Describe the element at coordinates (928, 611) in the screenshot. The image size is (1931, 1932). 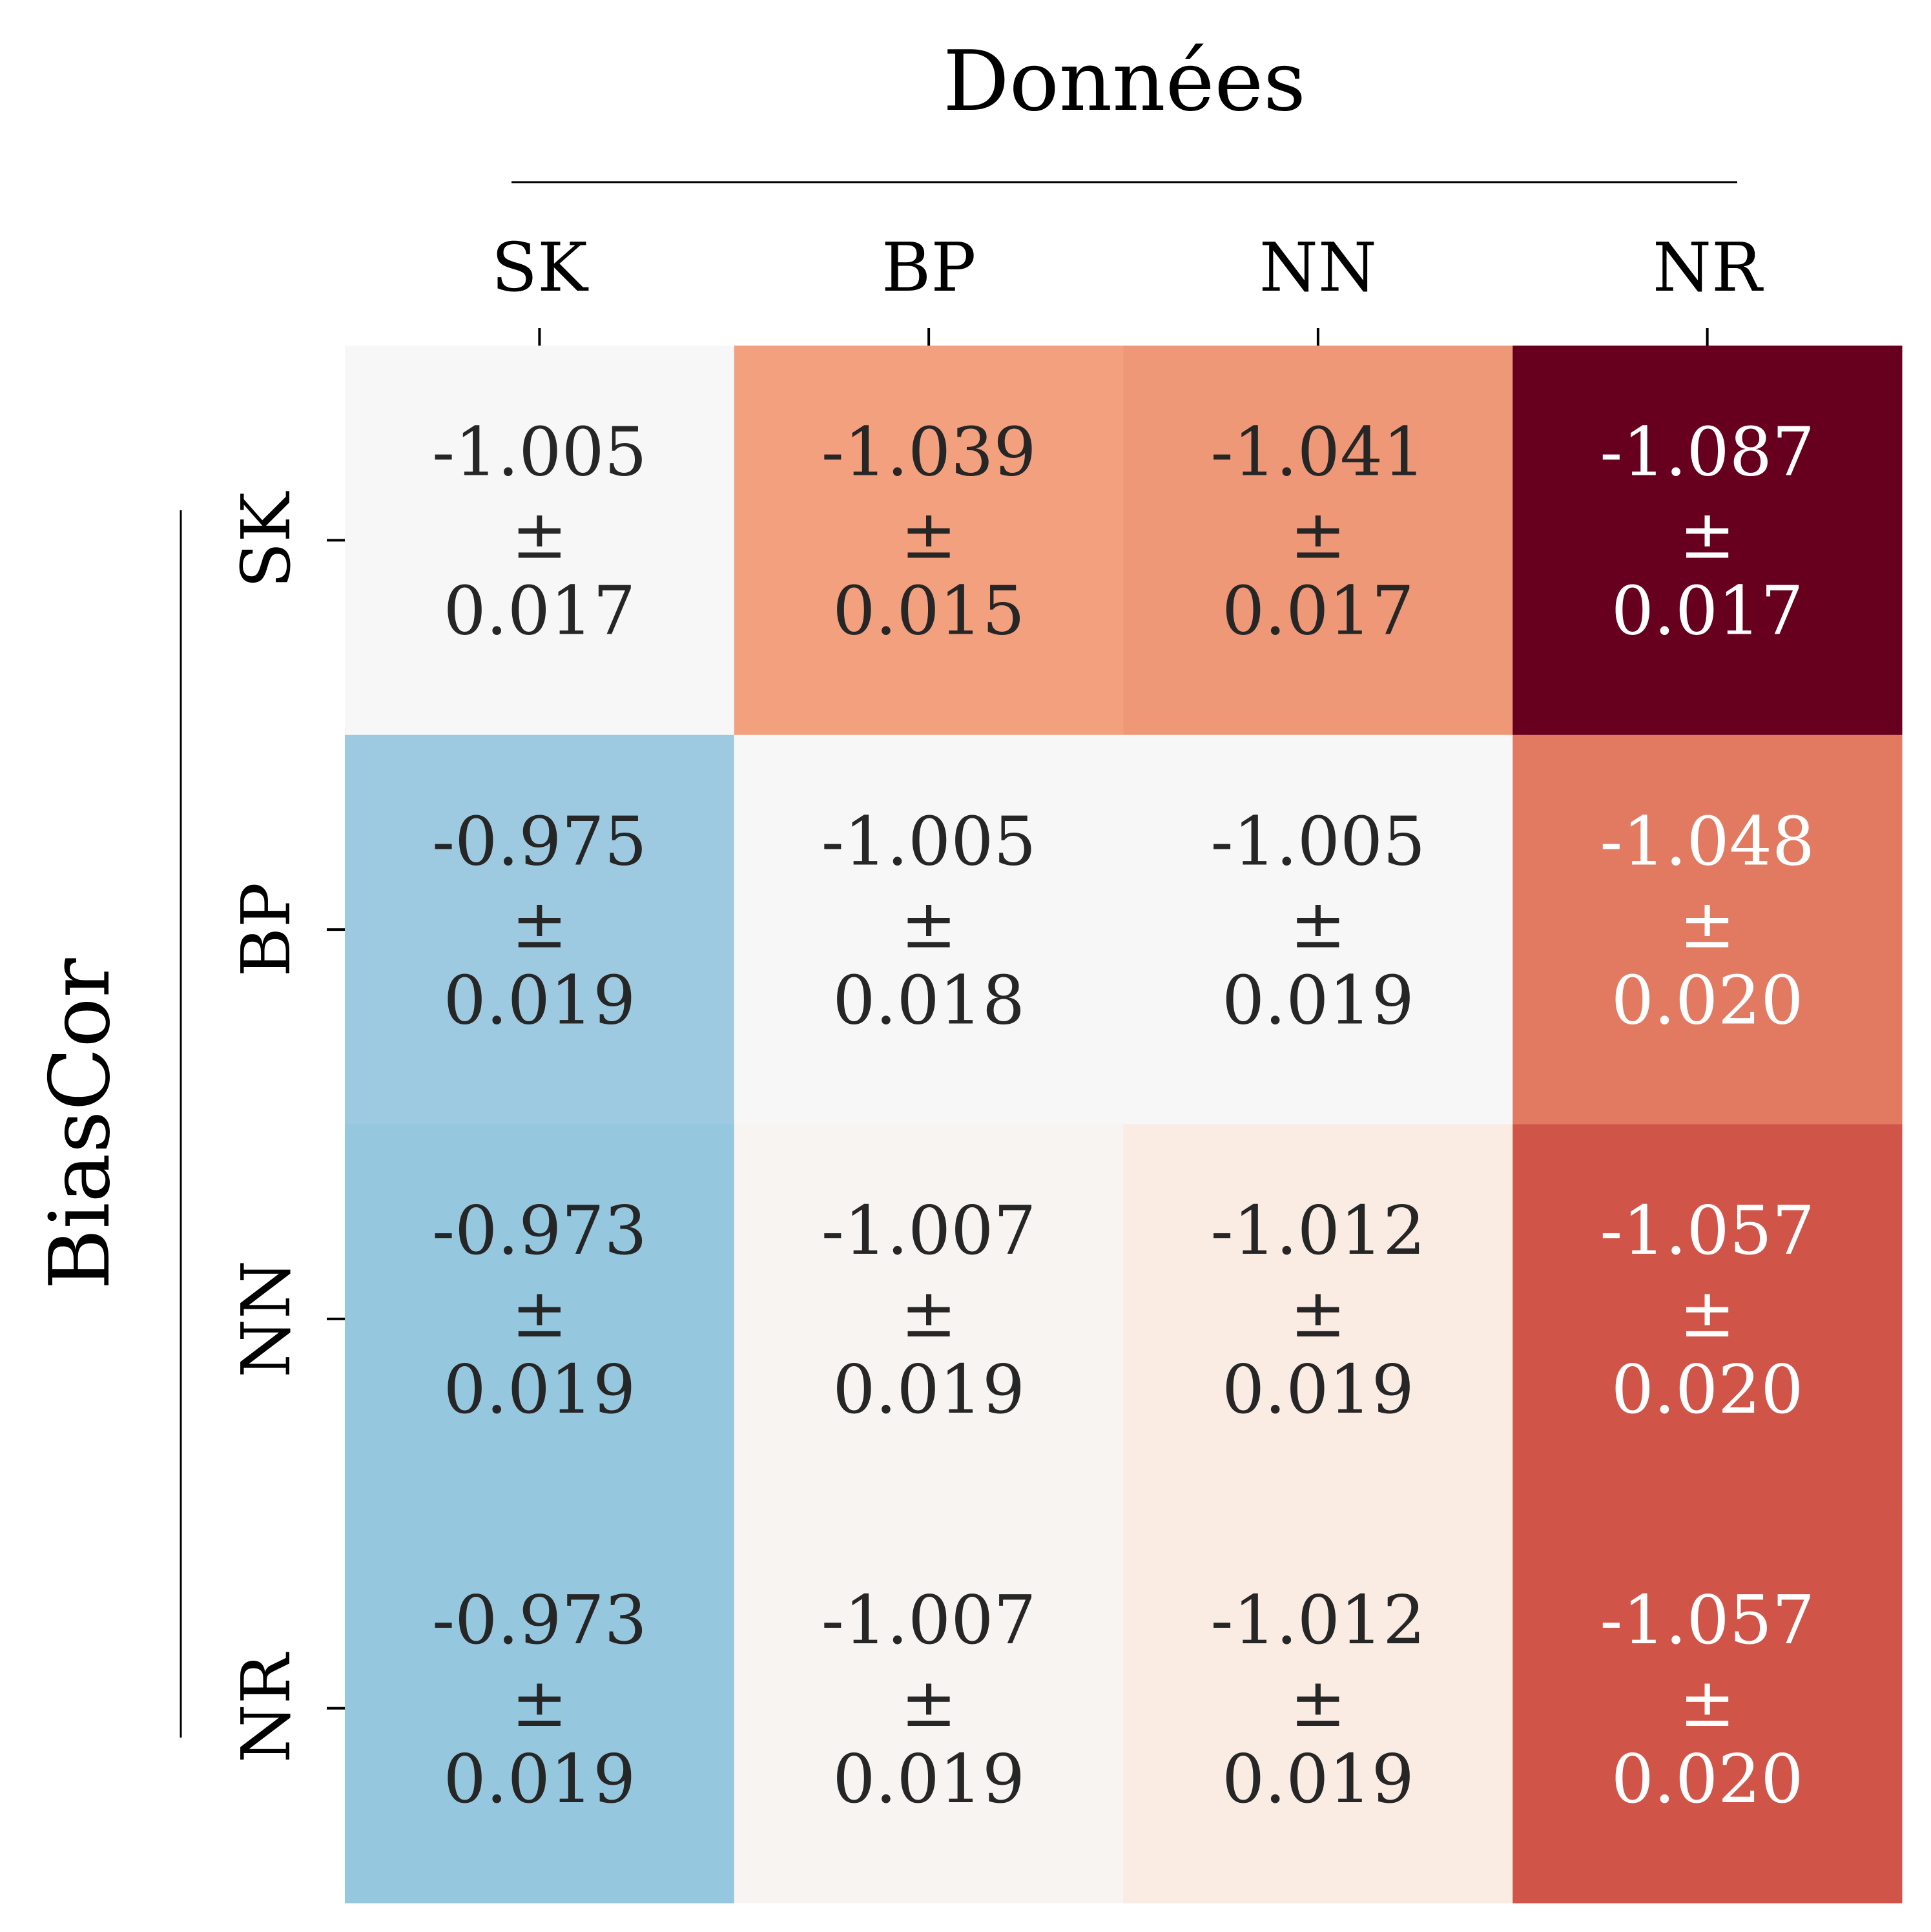
I see `cell-error-label: 0.015` at that location.